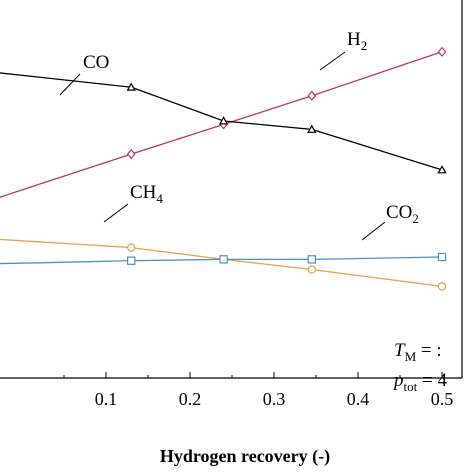 This screenshot has height=474, width=474. I want to click on series-line-co2, so click(221, 260).